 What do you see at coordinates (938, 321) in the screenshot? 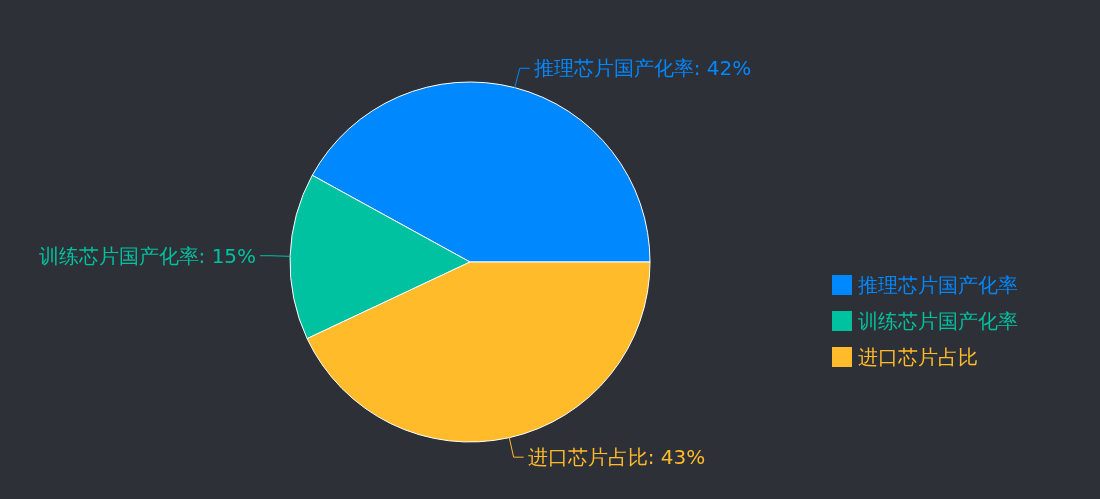
I see `legend-label: 训练芯片国产化率` at bounding box center [938, 321].